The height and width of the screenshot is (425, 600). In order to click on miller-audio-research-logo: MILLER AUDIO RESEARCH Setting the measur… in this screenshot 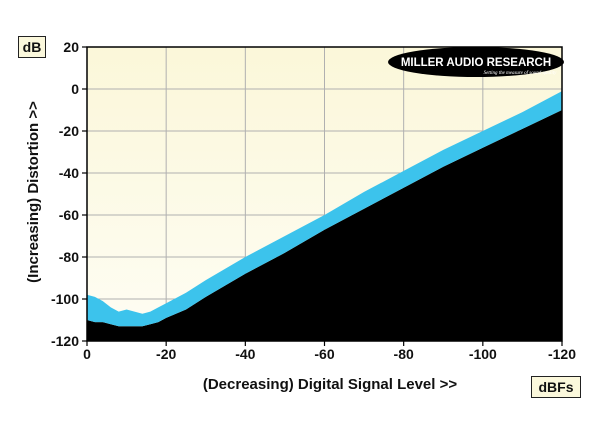, I will do `click(476, 62)`.